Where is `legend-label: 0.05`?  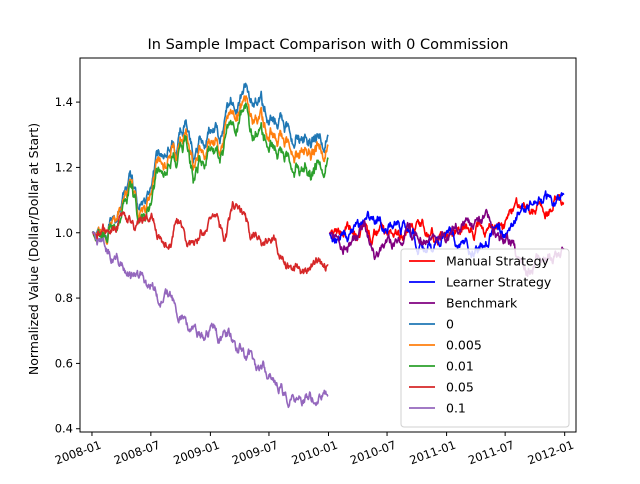 legend-label: 0.05 is located at coordinates (460, 387).